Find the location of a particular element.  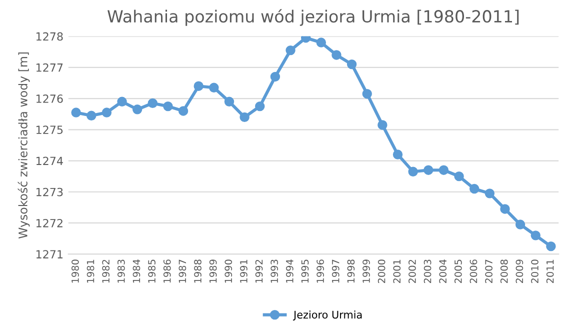

y-tick-label: 1273 is located at coordinates (49, 192).